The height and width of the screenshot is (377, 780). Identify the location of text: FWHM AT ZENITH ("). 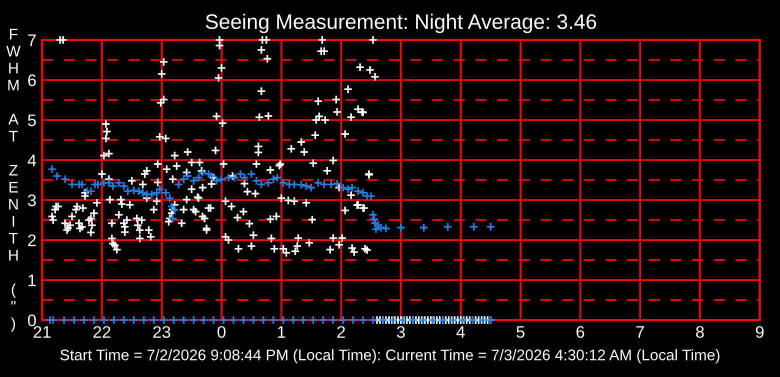
(13, 180).